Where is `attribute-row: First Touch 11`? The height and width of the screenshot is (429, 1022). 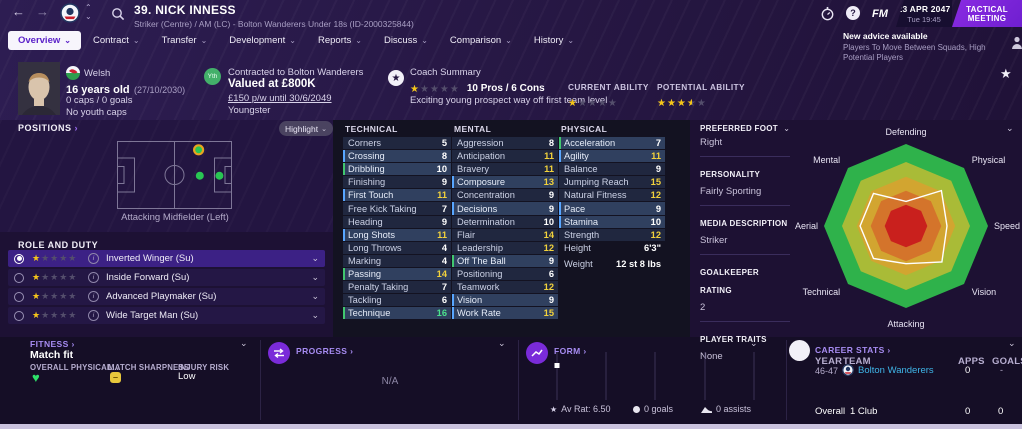
attribute-row: First Touch 11 is located at coordinates (397, 195).